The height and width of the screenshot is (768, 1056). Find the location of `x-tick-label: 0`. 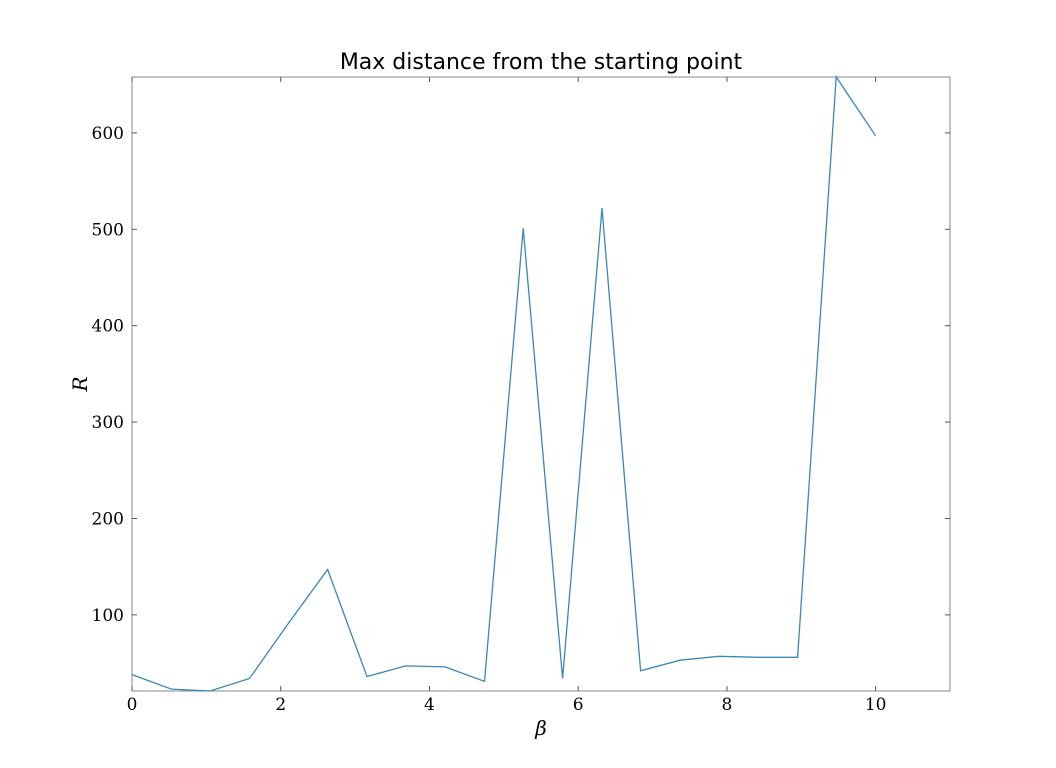

x-tick-label: 0 is located at coordinates (132, 705).